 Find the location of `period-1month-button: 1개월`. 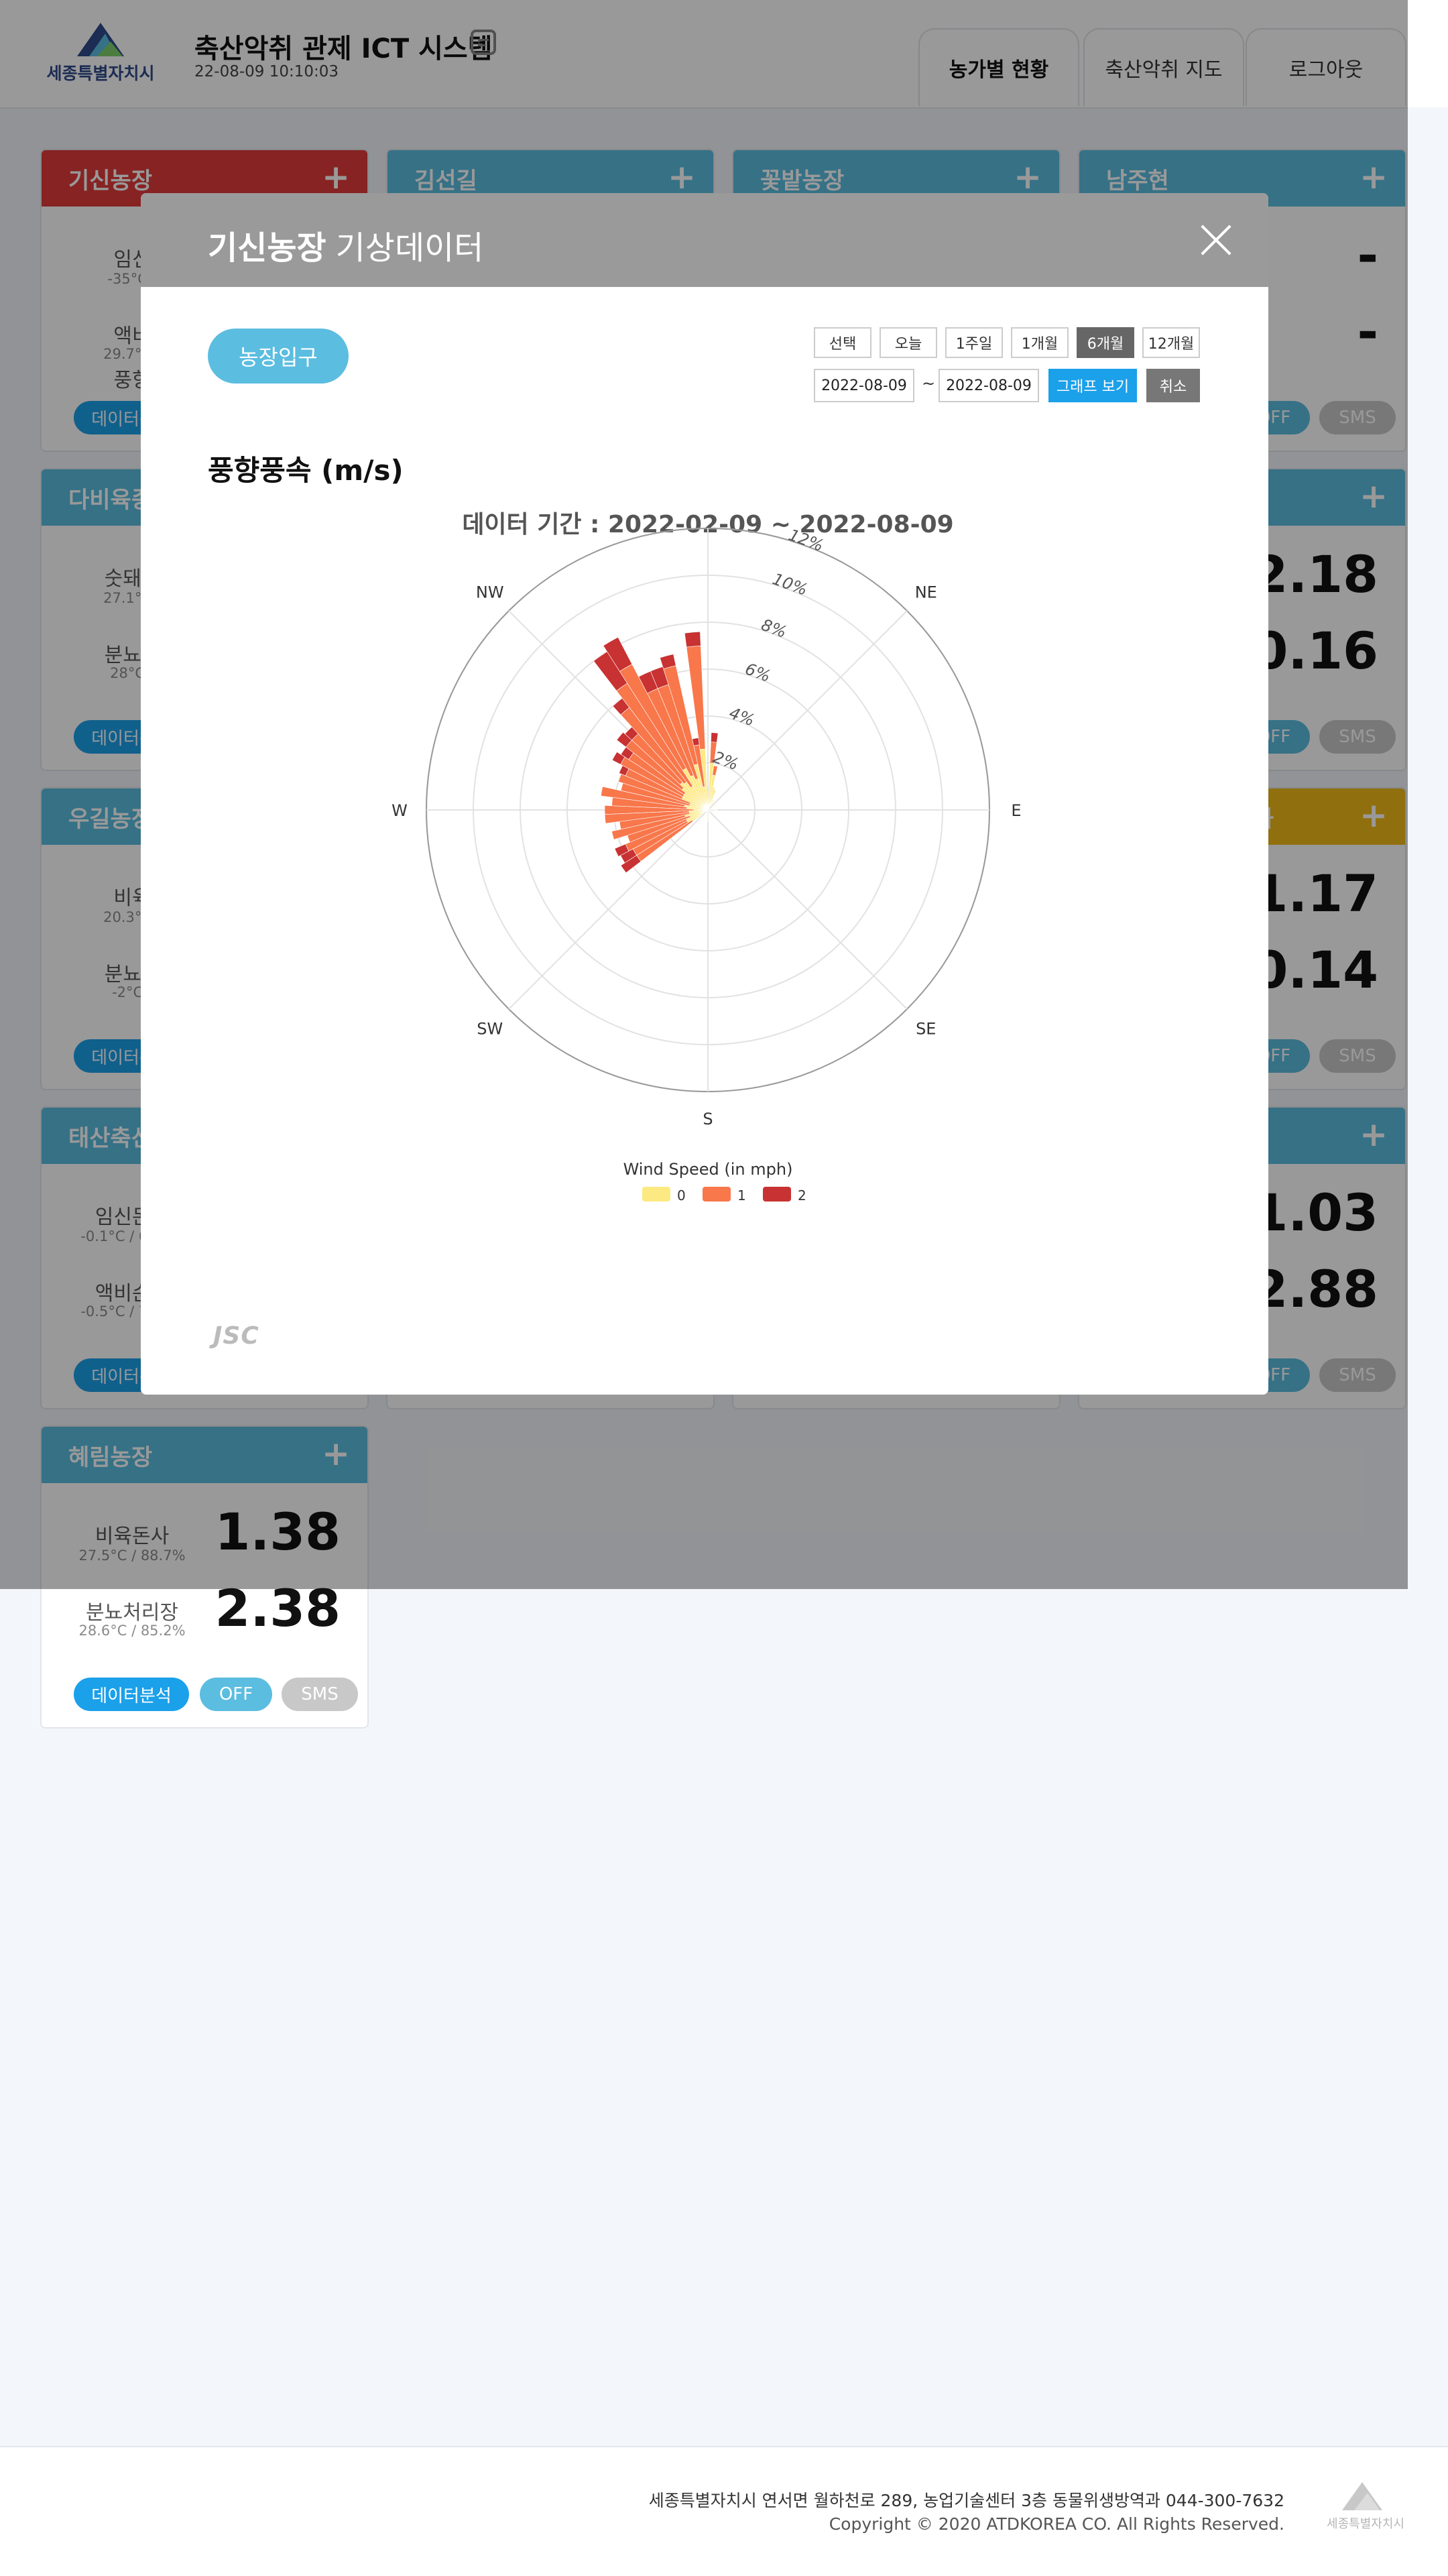

period-1month-button: 1개월 is located at coordinates (1040, 342).